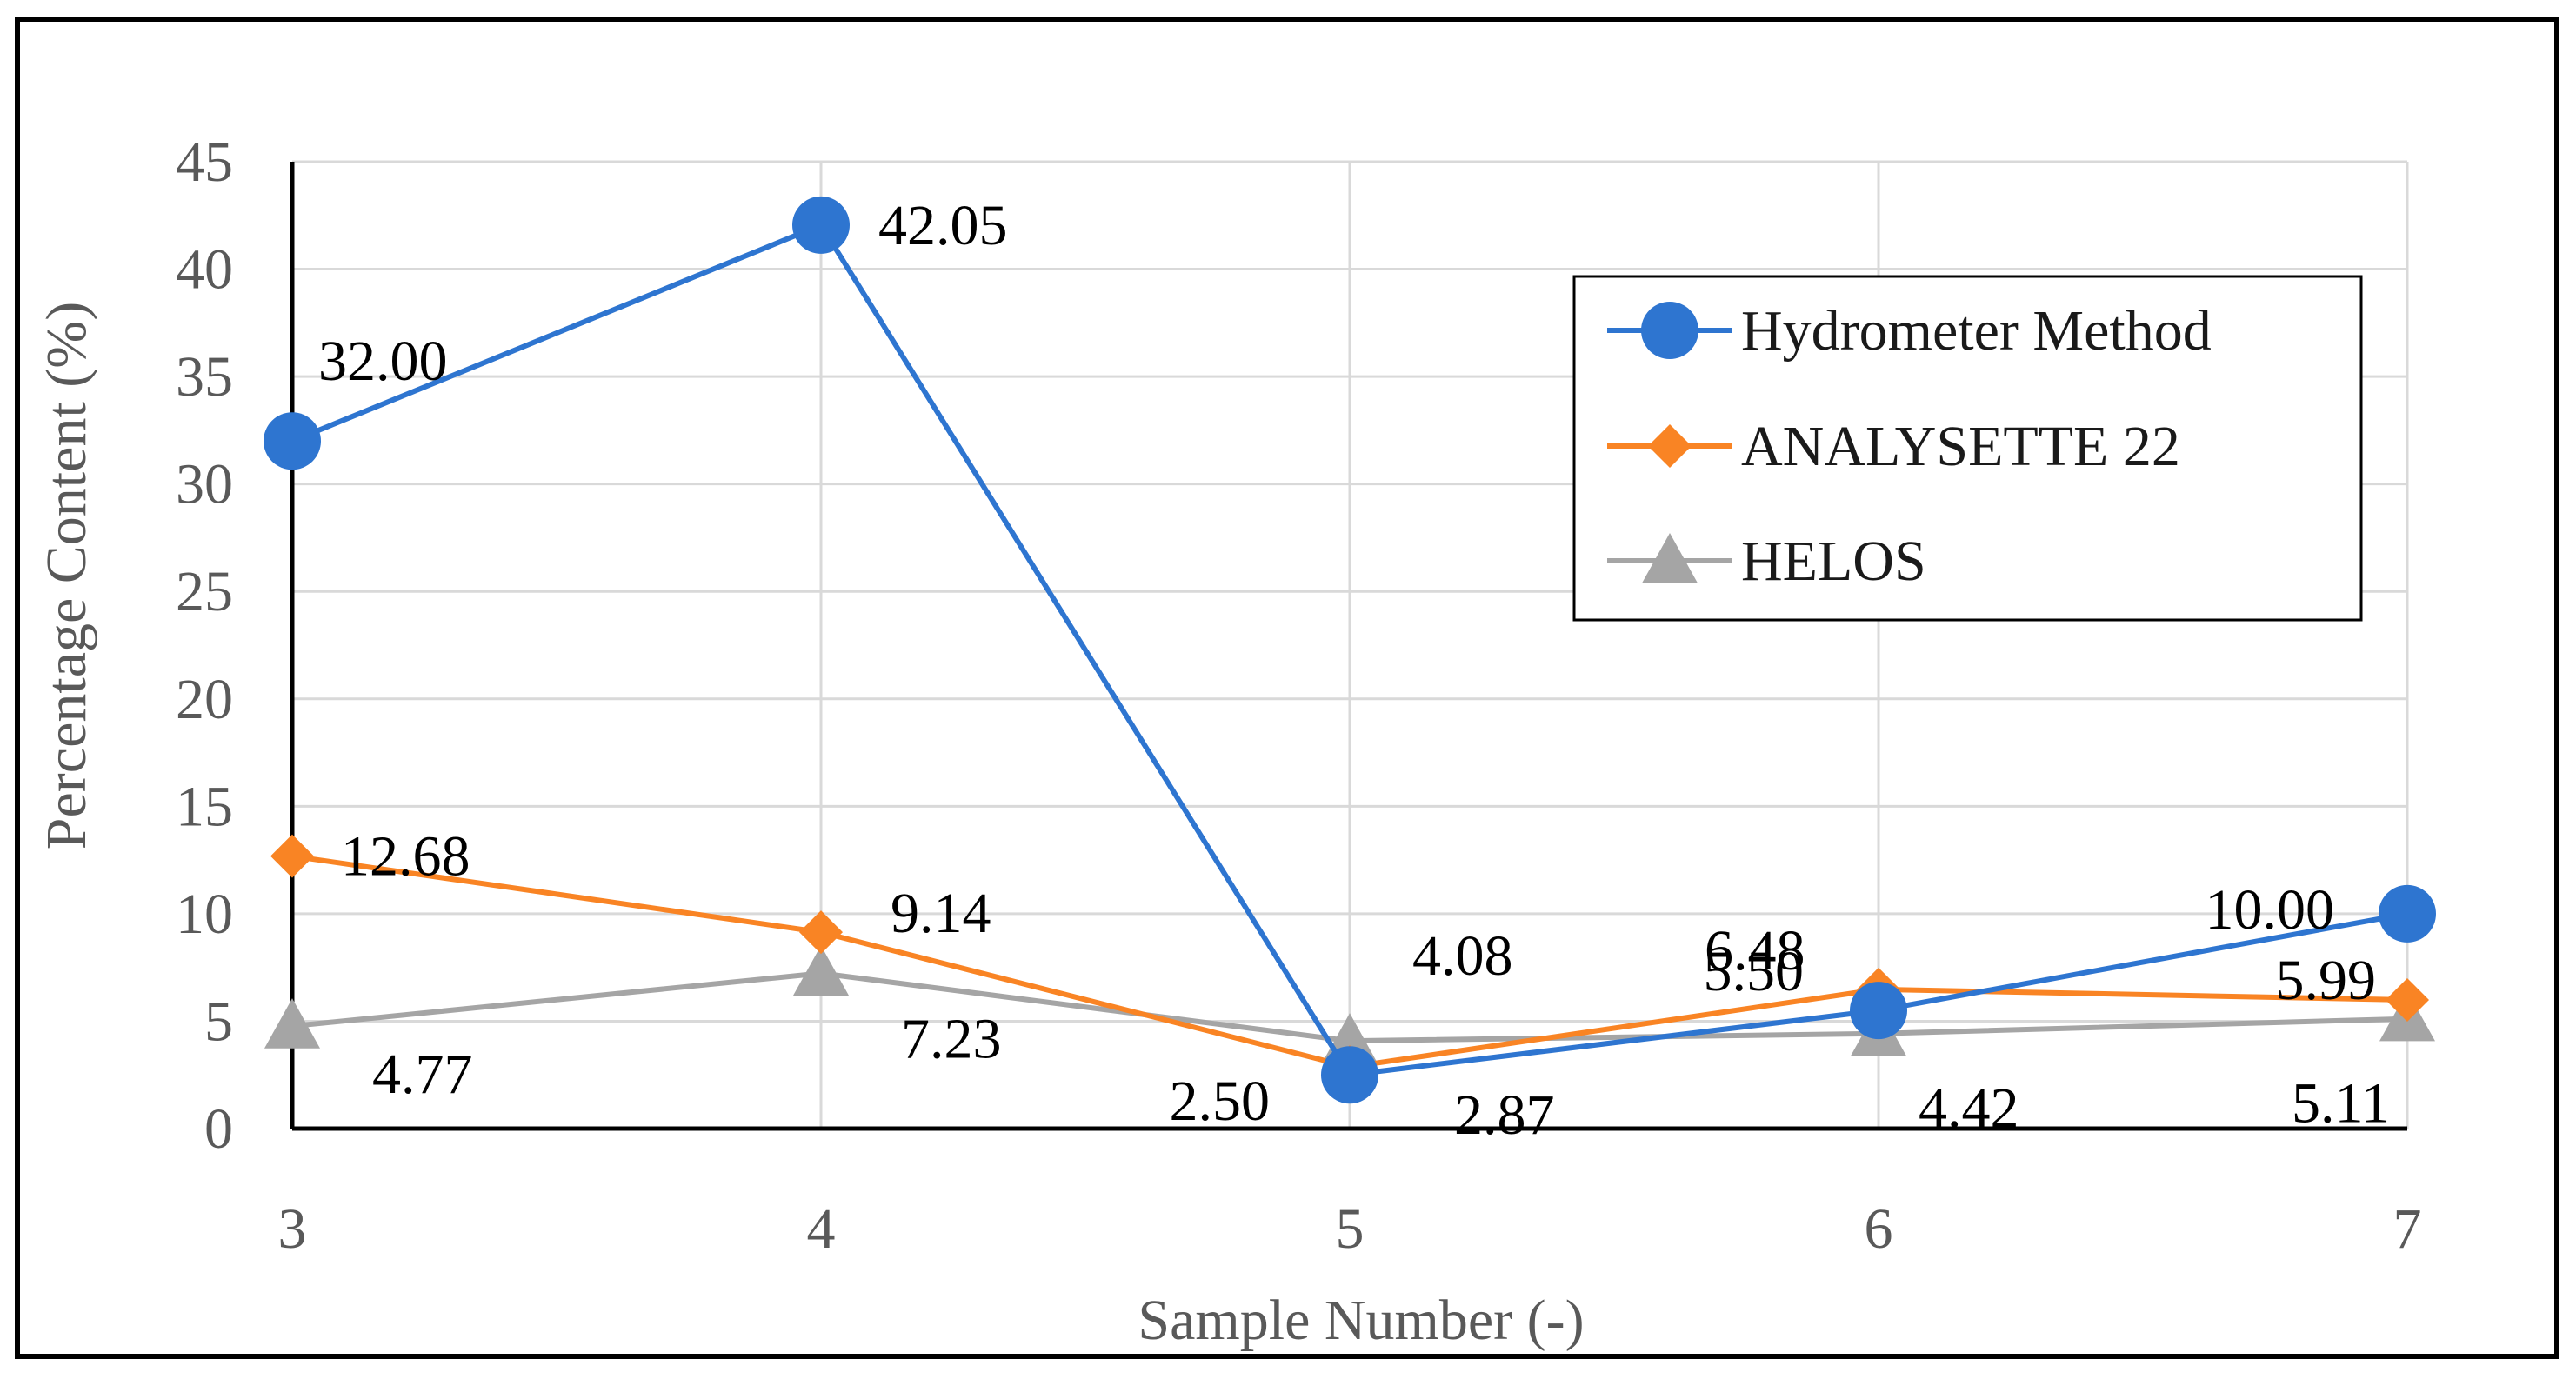 This screenshot has width=2576, height=1379. I want to click on legend-label: ANALYSETTE 22, so click(1960, 446).